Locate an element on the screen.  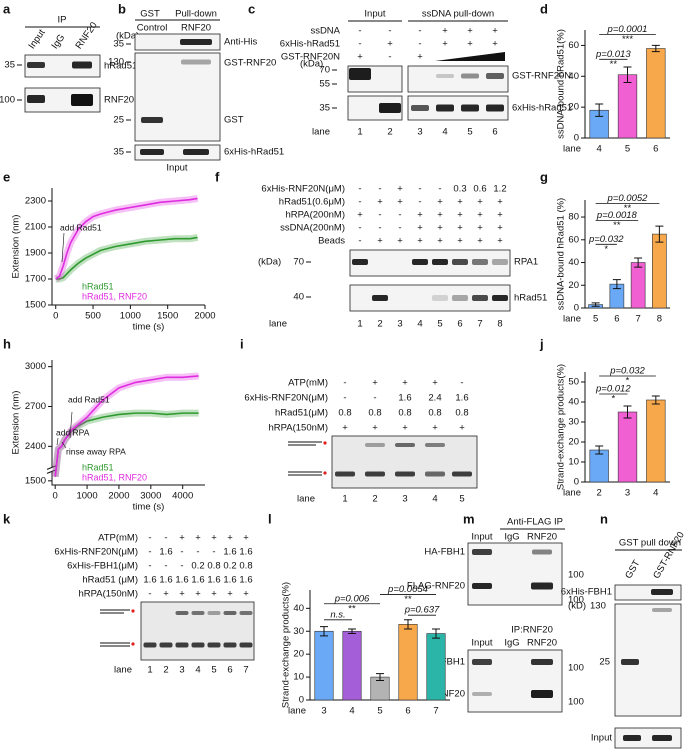
legend-entry: hRad51, RNF20 is located at coordinates (114, 477).